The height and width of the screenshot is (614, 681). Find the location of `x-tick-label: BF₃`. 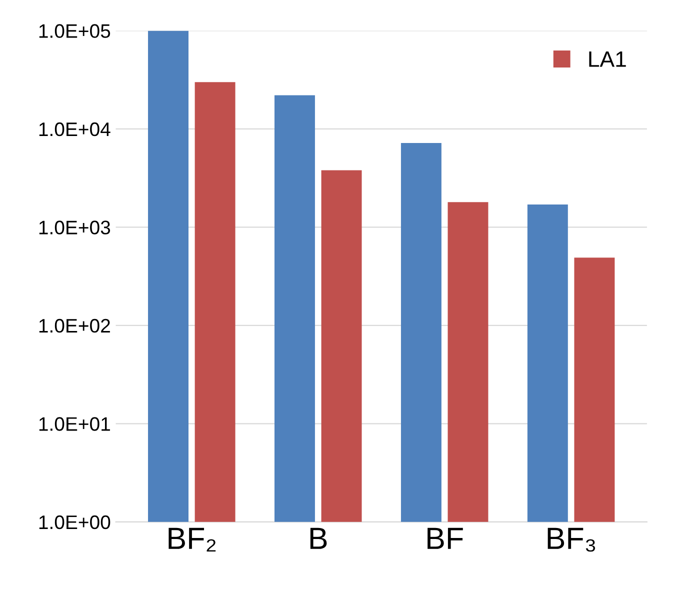

x-tick-label: BF₃ is located at coordinates (572, 540).